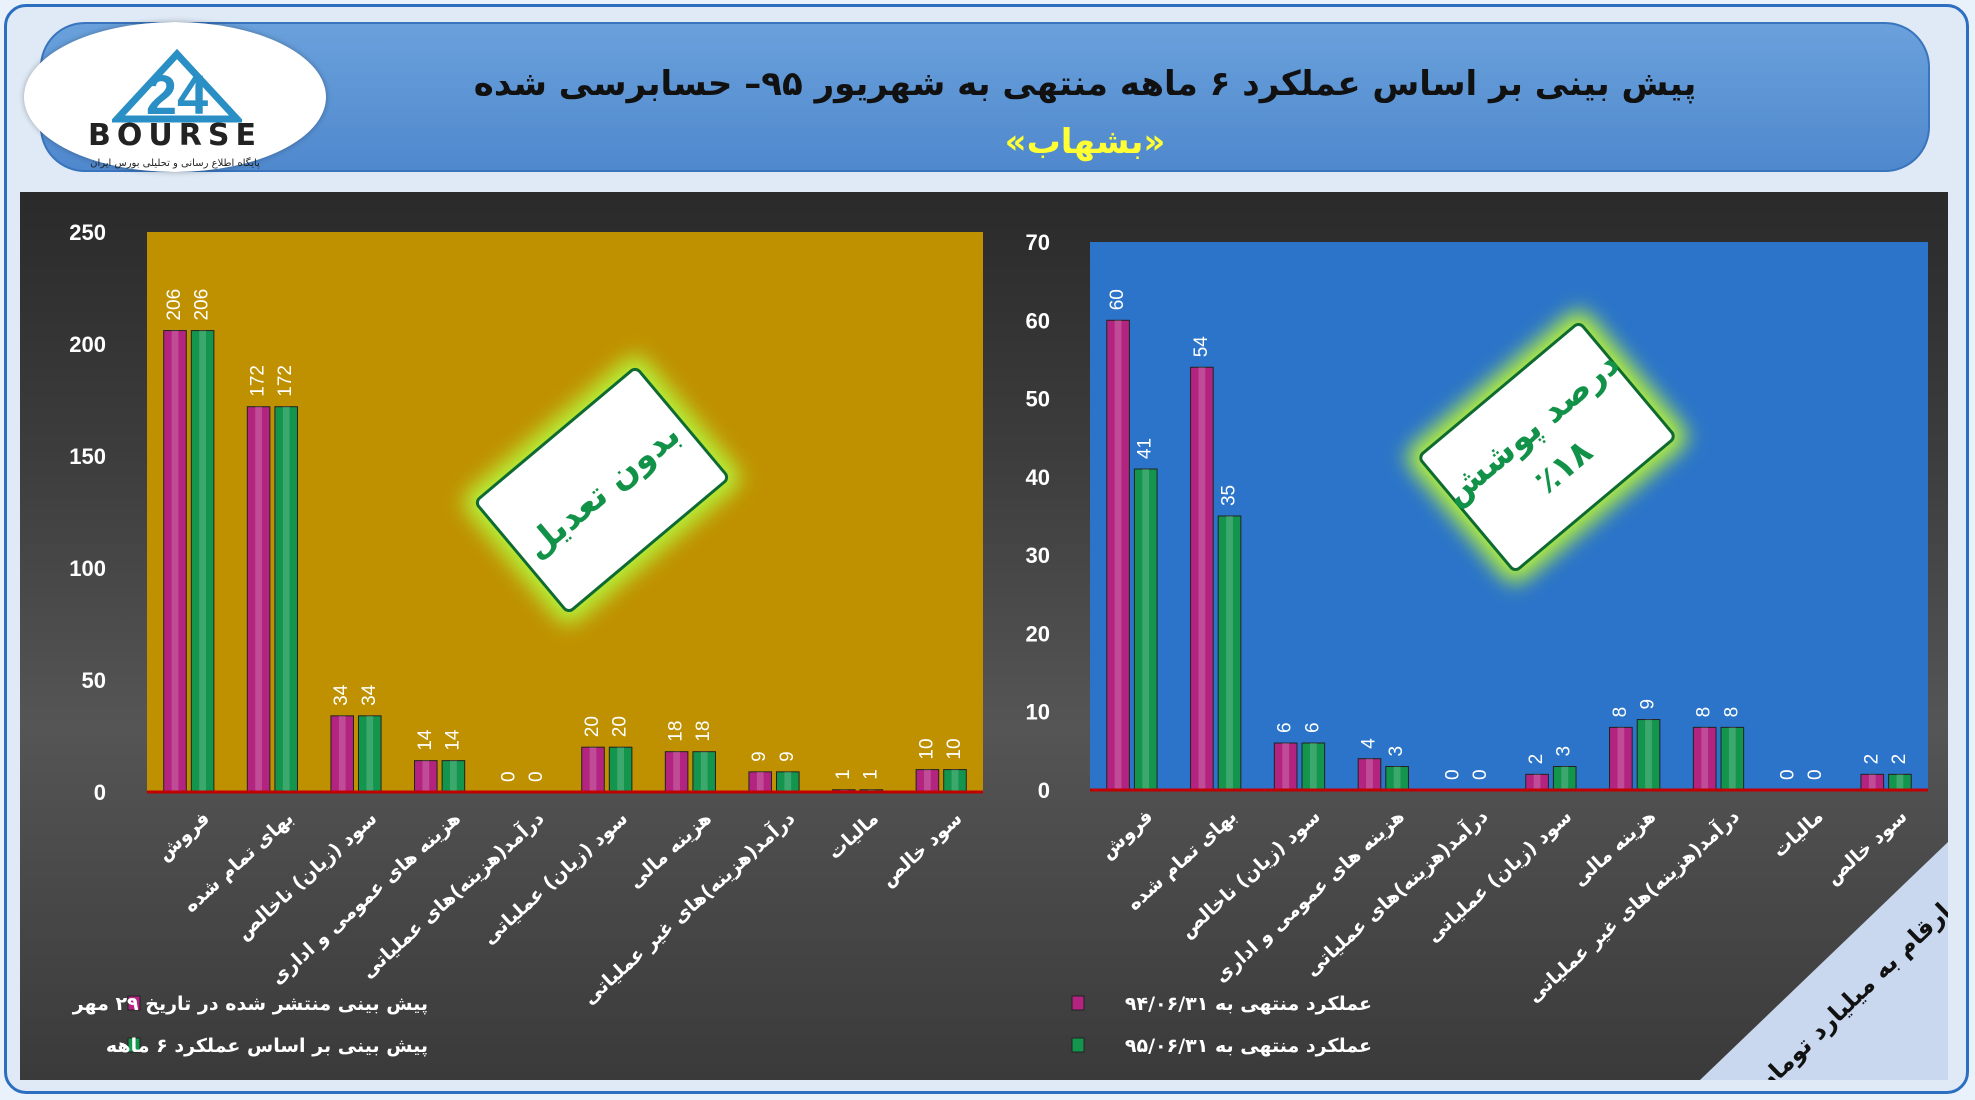 The image size is (1975, 1100). What do you see at coordinates (267, 1046) in the screenshot?
I see `legend-label: پیش بینی بر اساس عملکرد ۶ ماهه` at bounding box center [267, 1046].